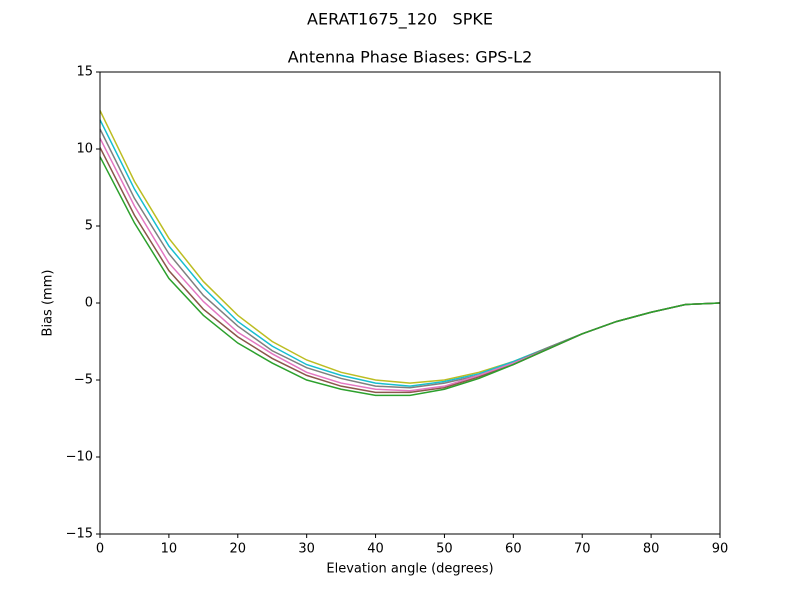 Image resolution: width=800 pixels, height=600 pixels. I want to click on suptitle: AERAT1675_120 SPKE, so click(400, 20).